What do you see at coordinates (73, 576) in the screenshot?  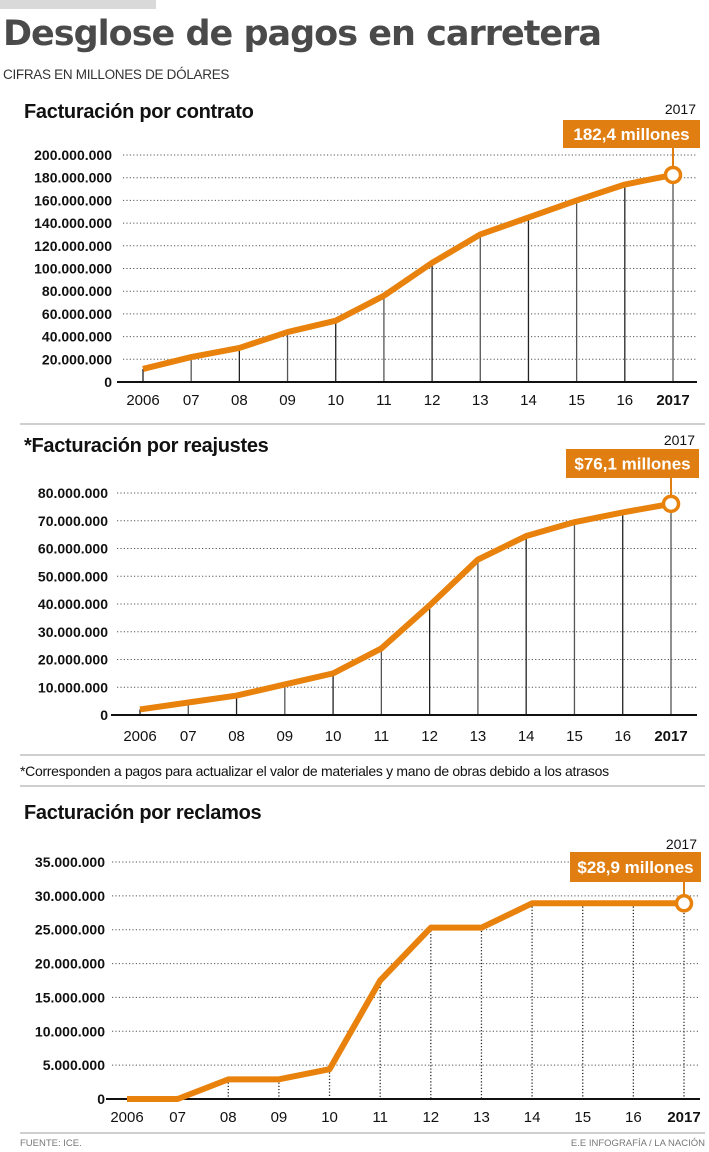 I see `y-tick-label: 50.000.000` at bounding box center [73, 576].